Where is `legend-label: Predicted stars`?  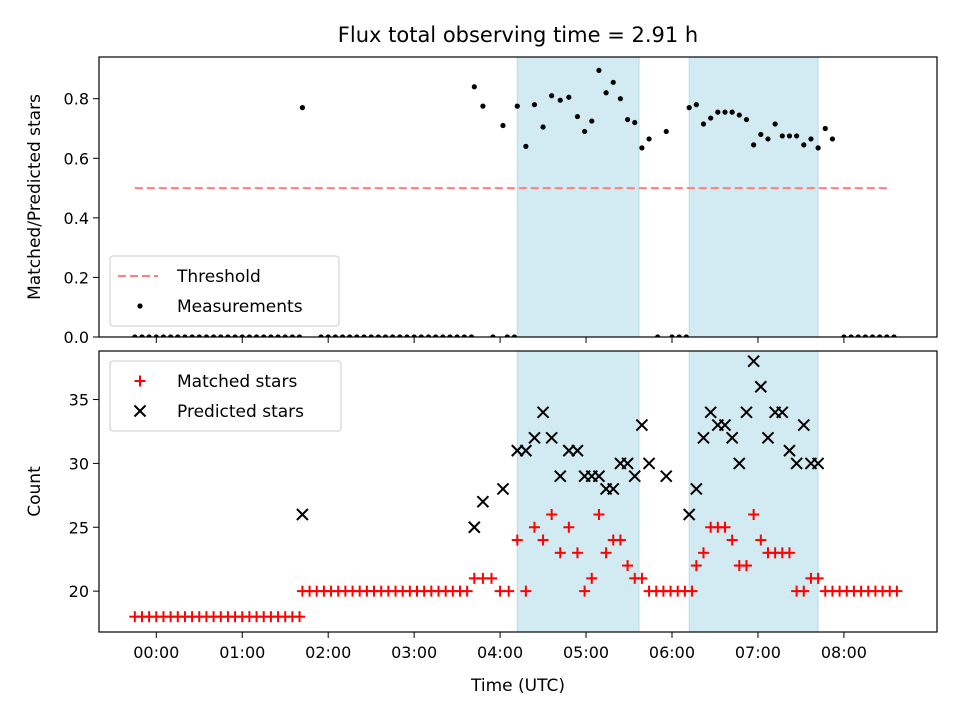 legend-label: Predicted stars is located at coordinates (240, 412).